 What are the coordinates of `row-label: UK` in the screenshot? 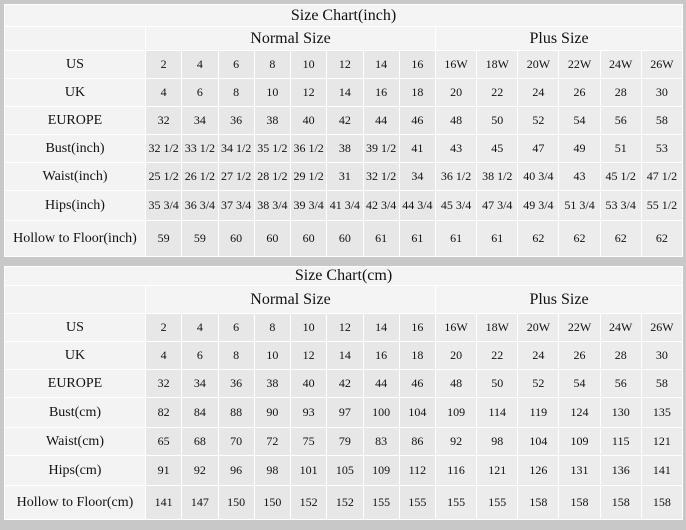 It's located at (75, 355).